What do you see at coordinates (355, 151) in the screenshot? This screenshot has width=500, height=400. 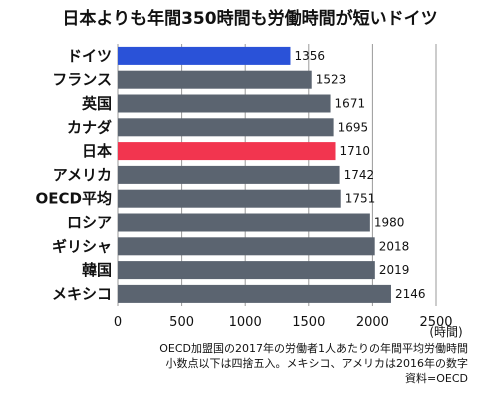 I see `value-label-4: 1710` at bounding box center [355, 151].